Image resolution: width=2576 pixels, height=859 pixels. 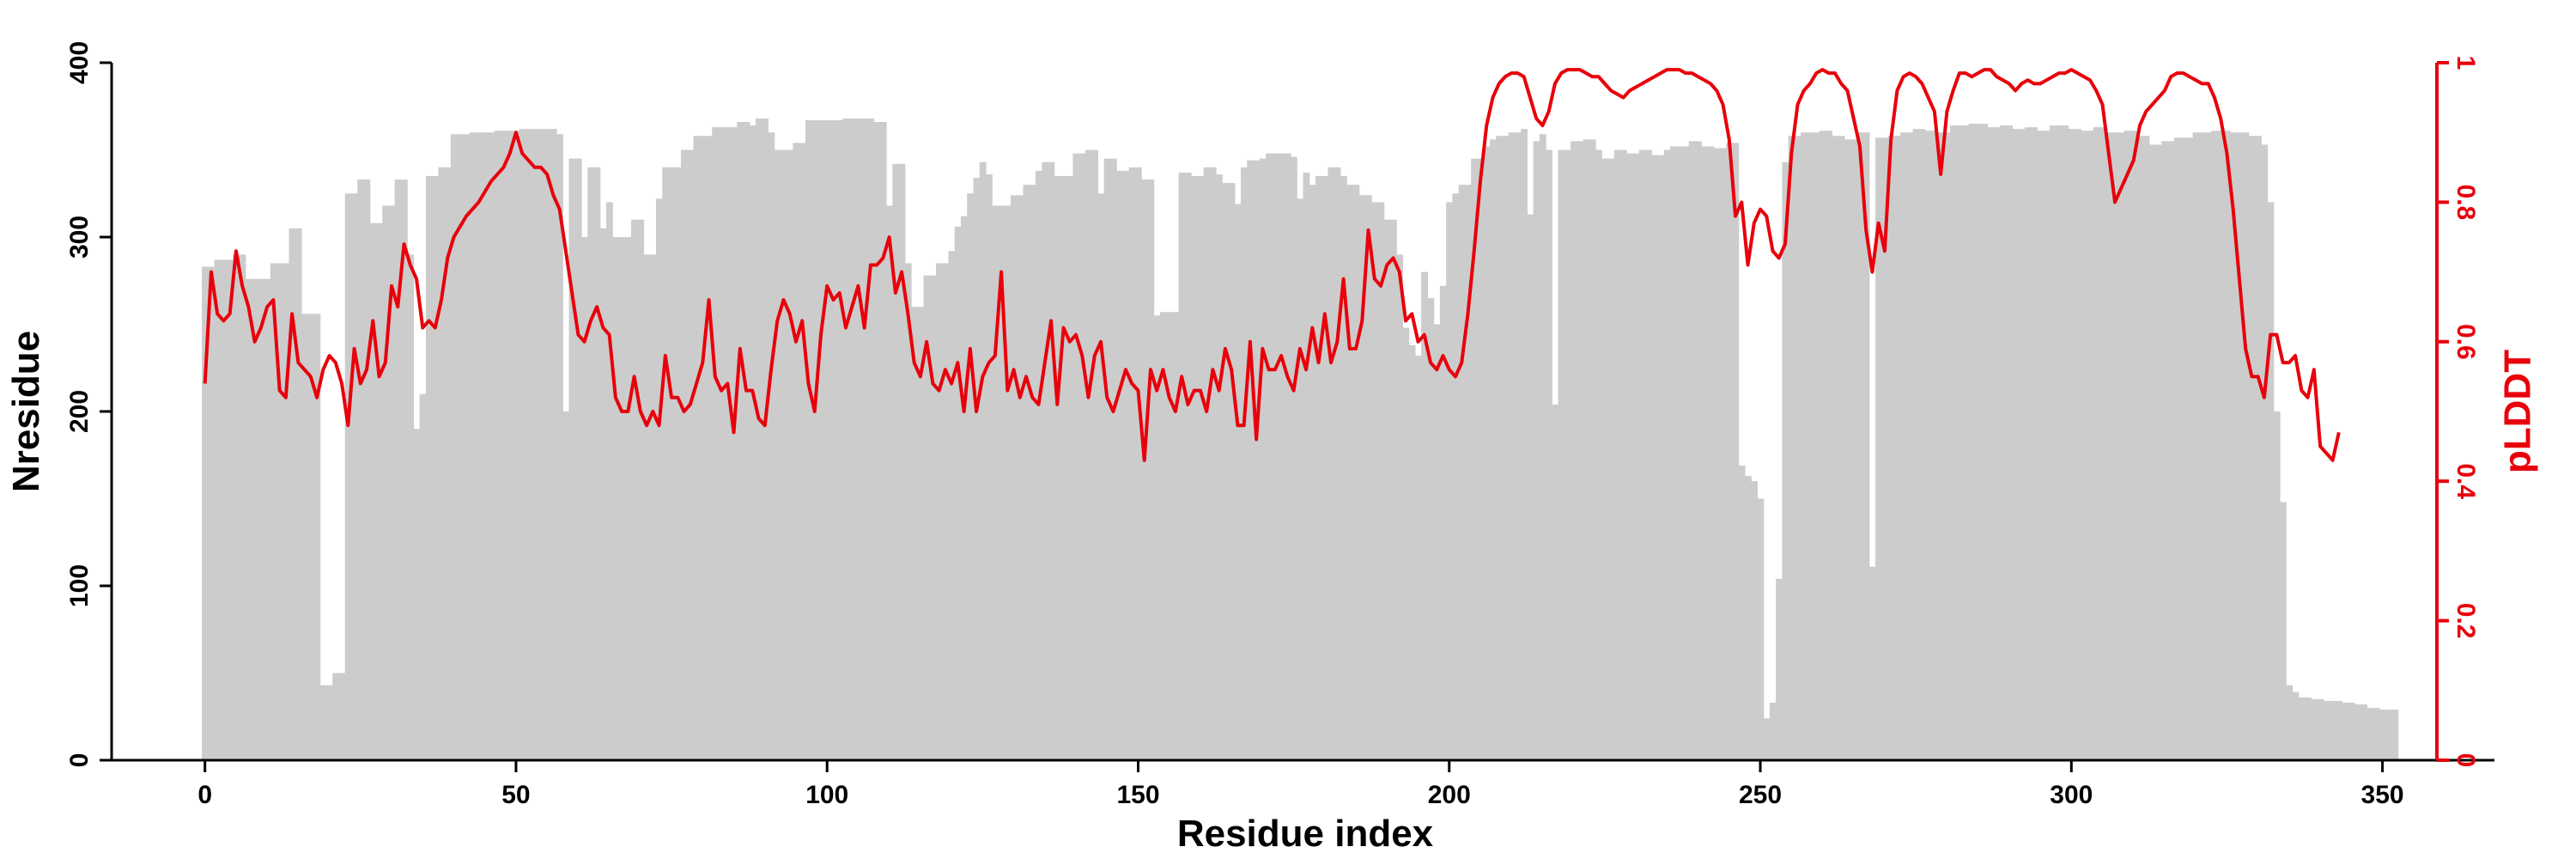 I want to click on y2-tick-label: 0.8, so click(x=2465, y=203).